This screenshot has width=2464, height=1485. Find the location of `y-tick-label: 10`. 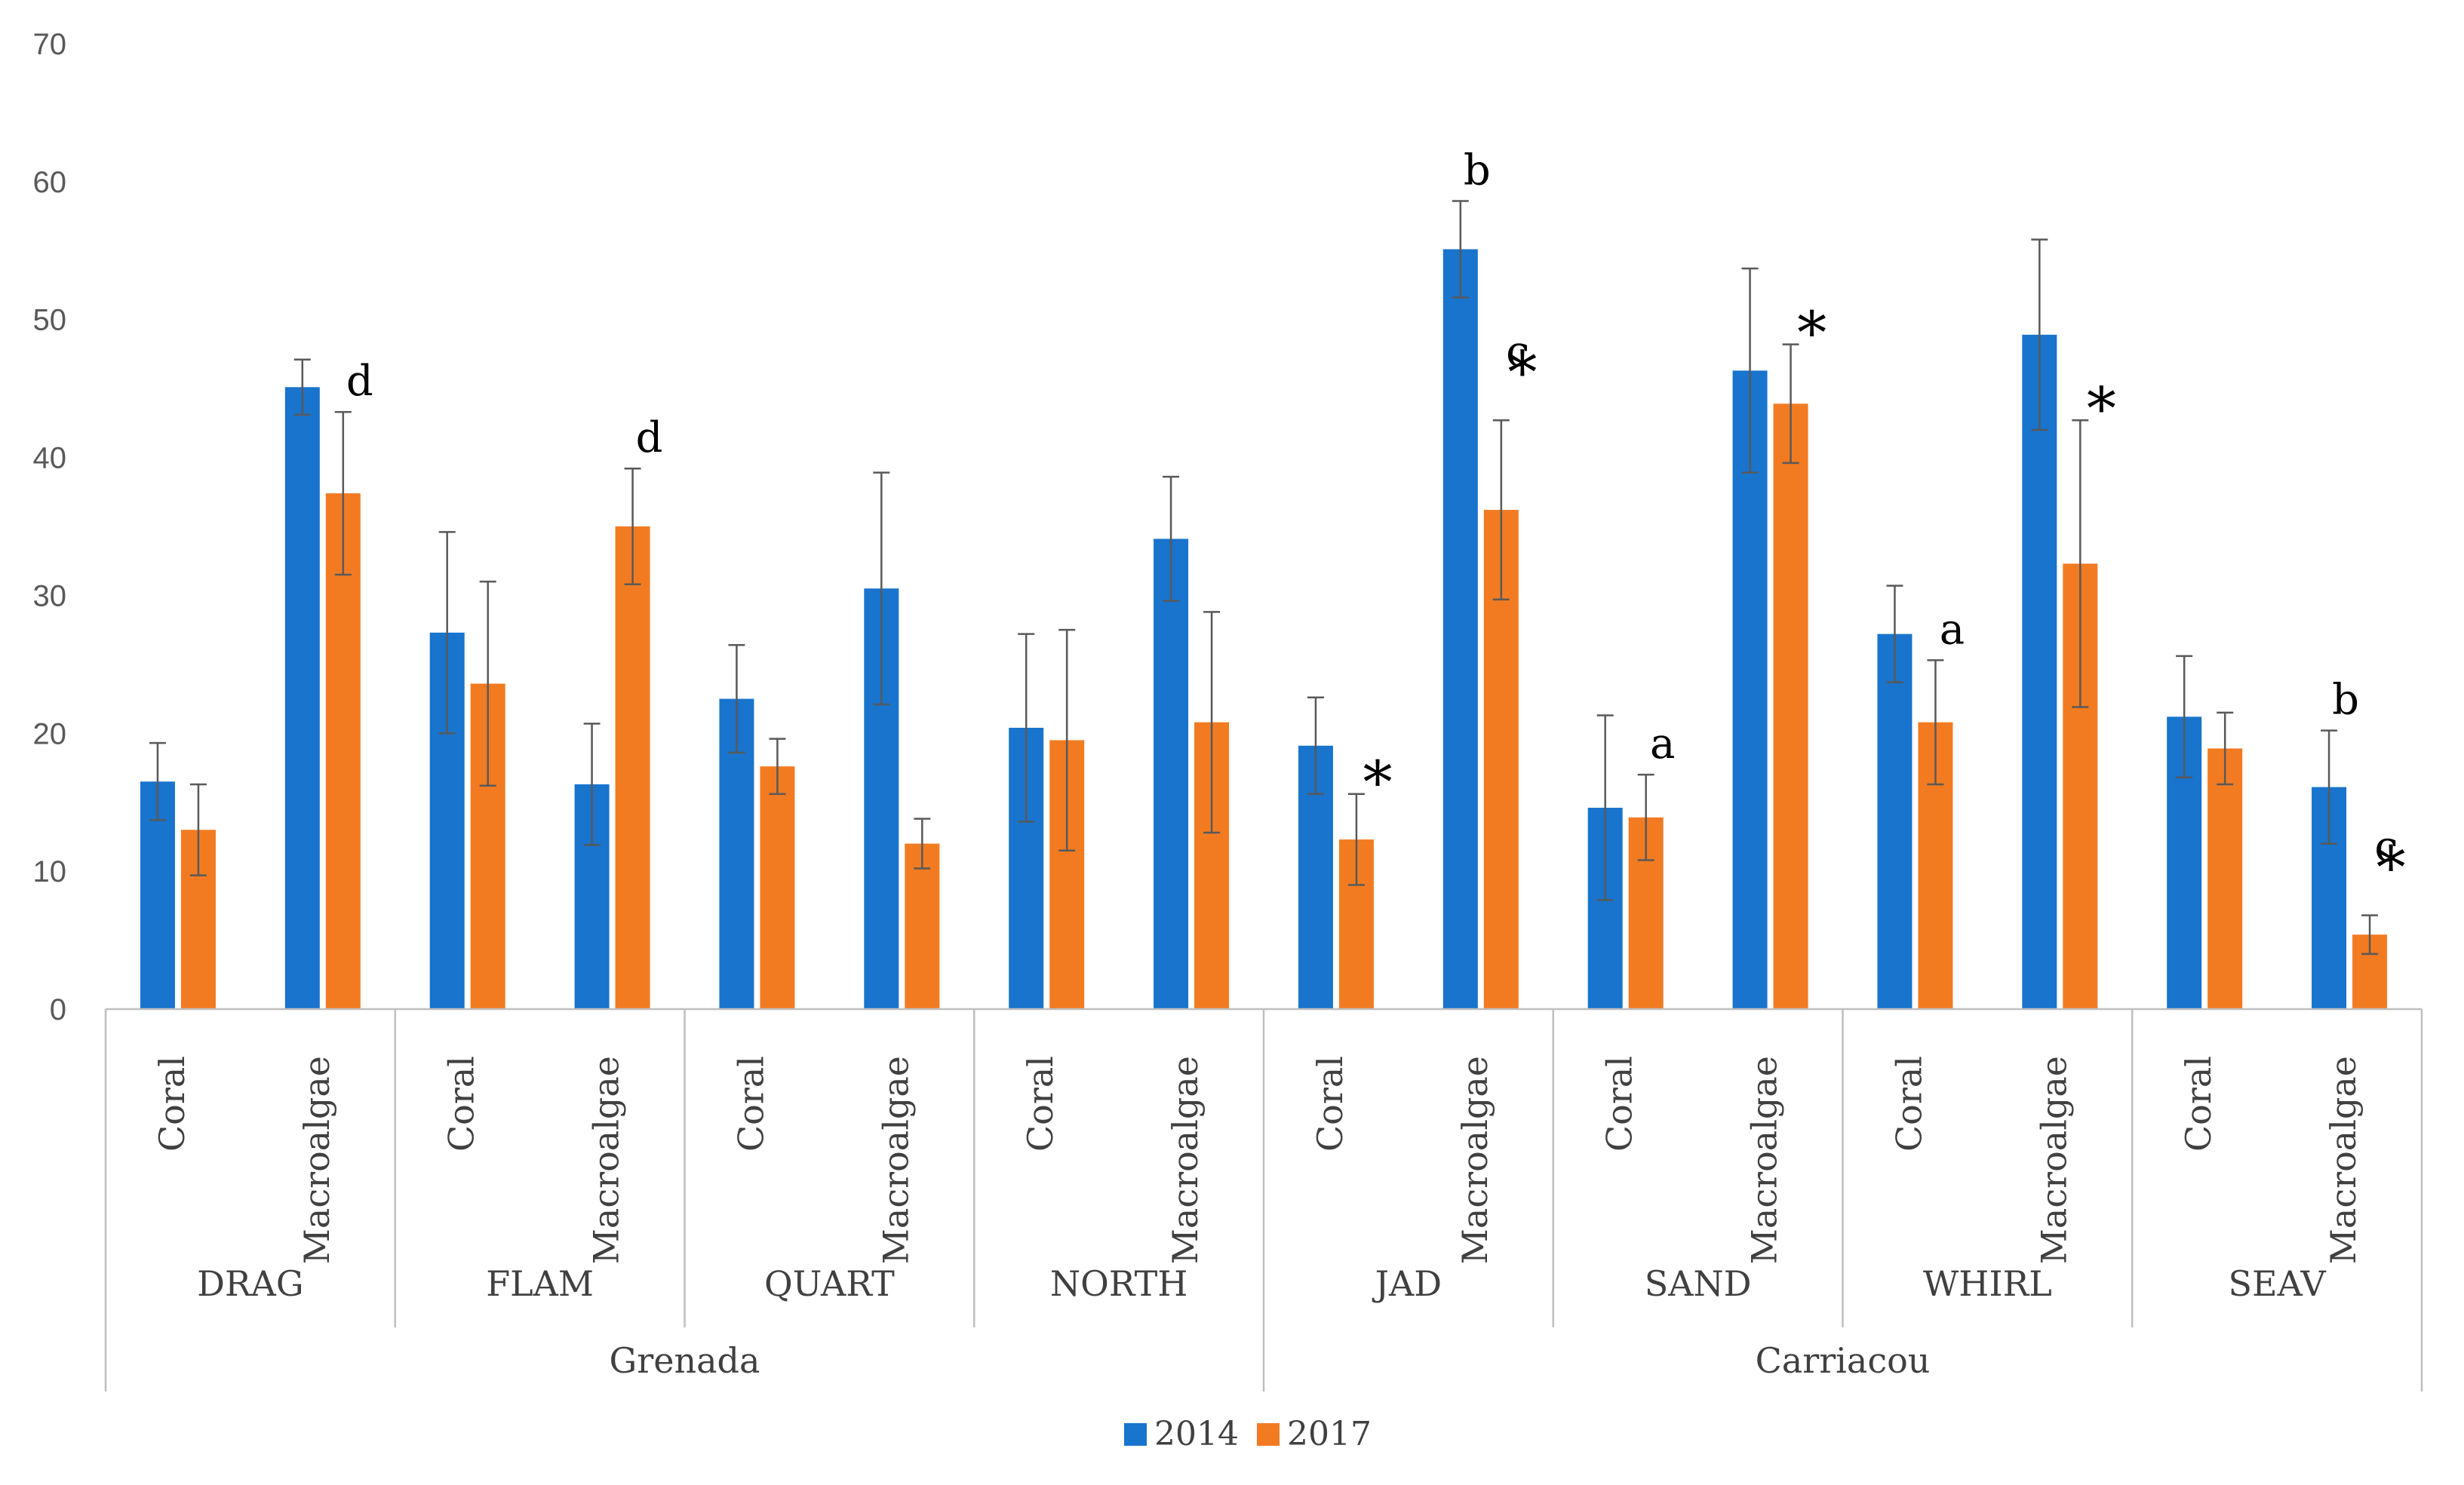

y-tick-label: 10 is located at coordinates (50, 872).